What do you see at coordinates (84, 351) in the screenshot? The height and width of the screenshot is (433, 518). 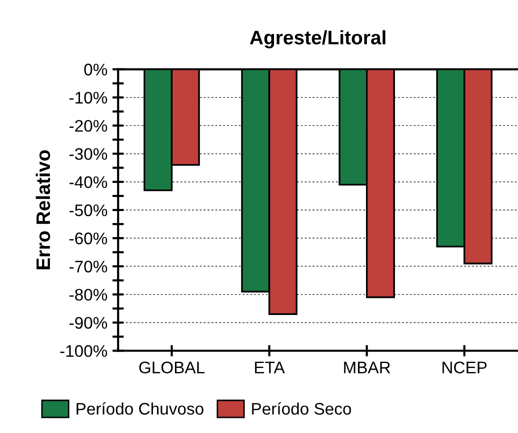 I see `y-tick-label: -100%` at bounding box center [84, 351].